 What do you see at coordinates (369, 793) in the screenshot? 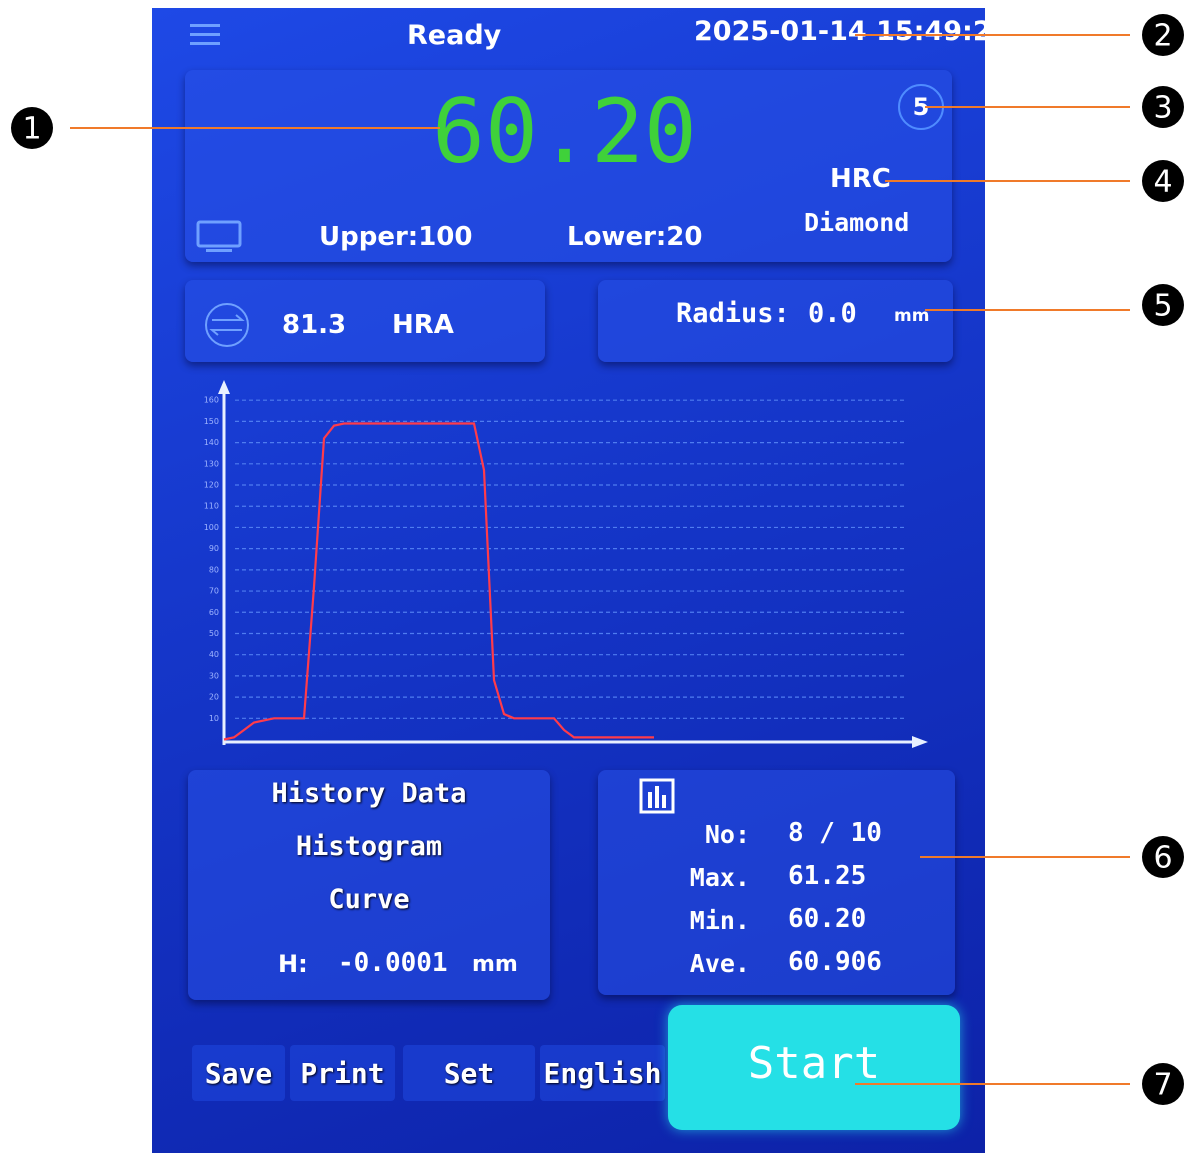
I see `history-item: History Data` at bounding box center [369, 793].